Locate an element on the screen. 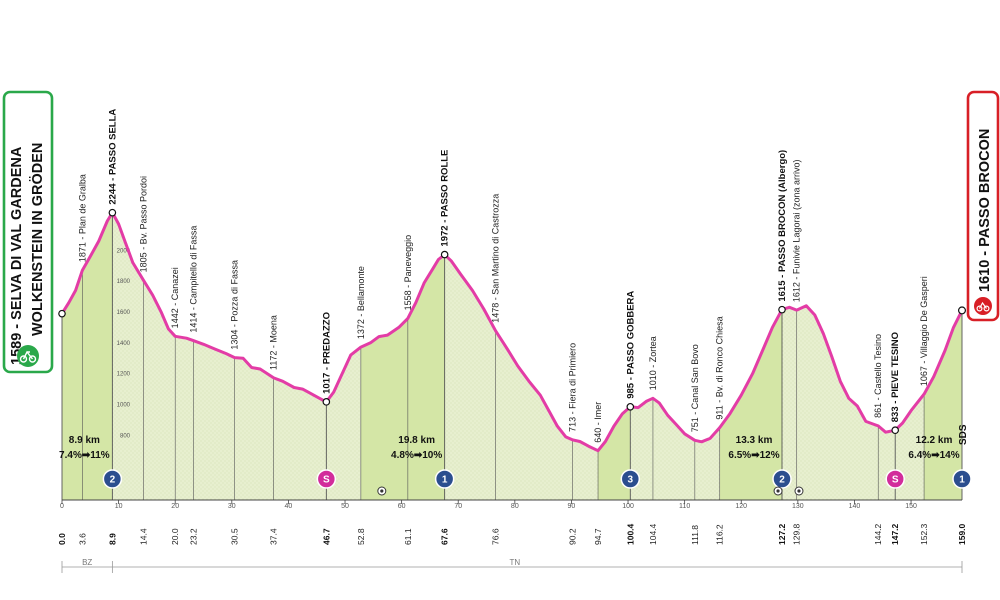 The height and width of the screenshot is (600, 1000). distance-label: 0.0 is located at coordinates (62, 539).